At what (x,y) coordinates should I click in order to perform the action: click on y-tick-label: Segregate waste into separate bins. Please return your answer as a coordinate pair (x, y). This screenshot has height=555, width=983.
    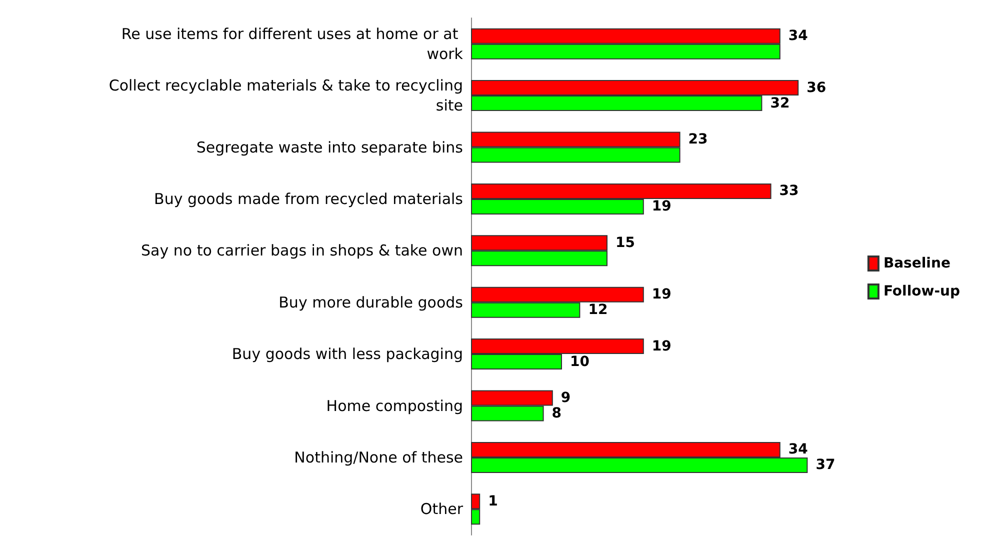
    Looking at the image, I should click on (330, 147).